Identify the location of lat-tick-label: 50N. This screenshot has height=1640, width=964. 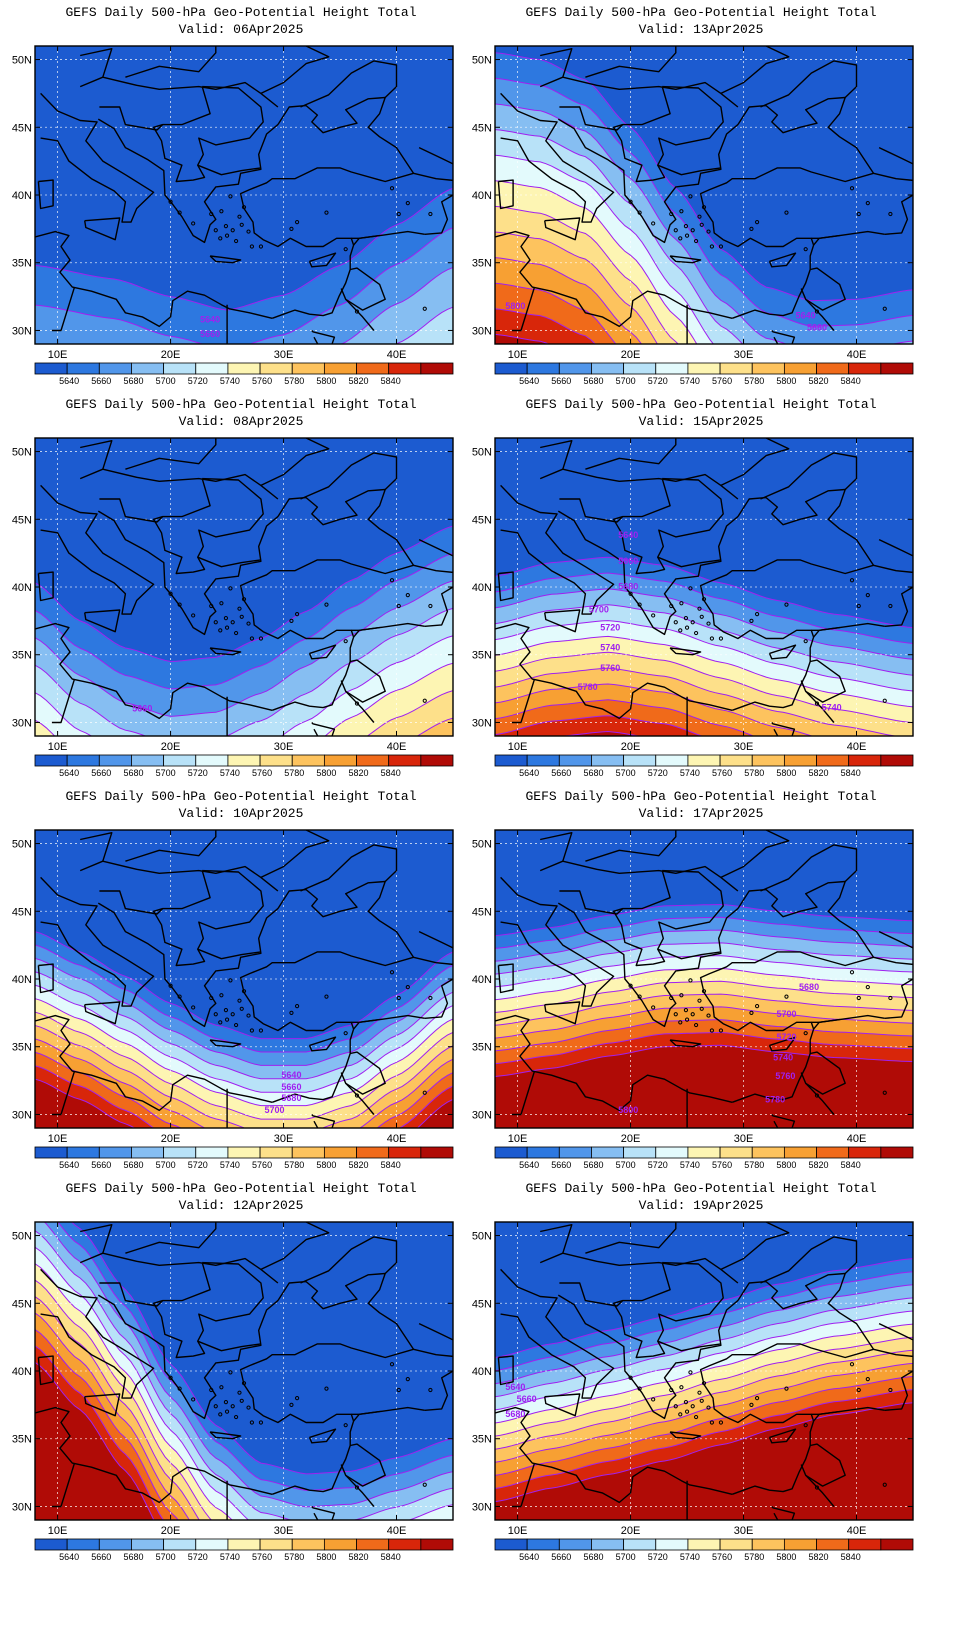
(22, 453).